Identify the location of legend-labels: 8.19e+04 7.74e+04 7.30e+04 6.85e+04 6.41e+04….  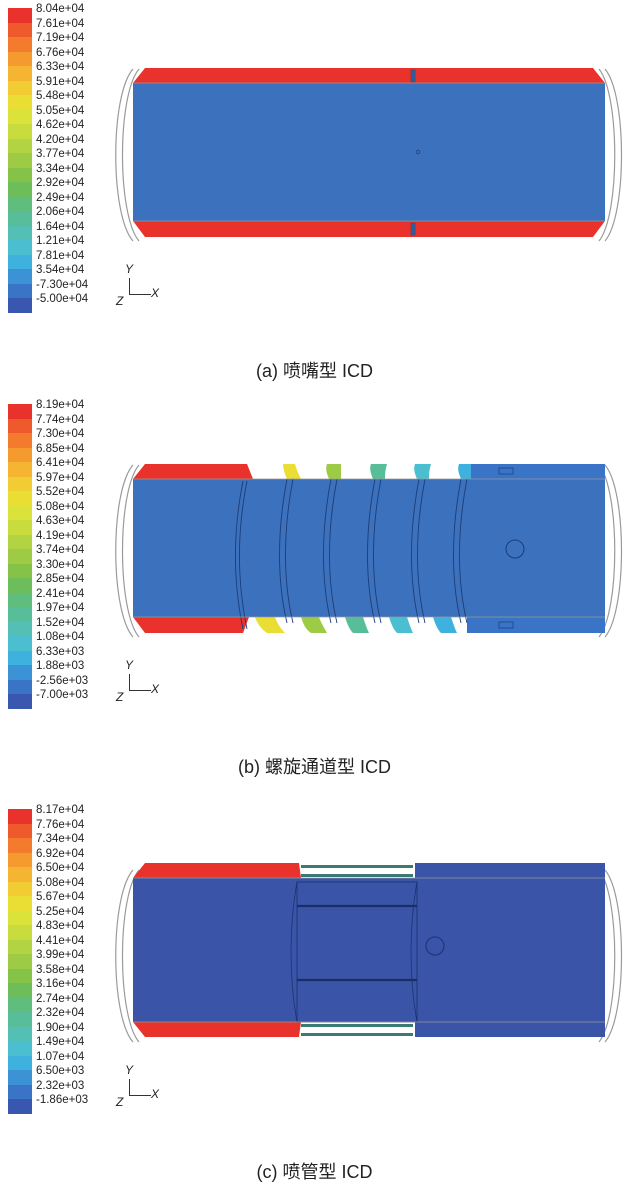
(62, 550).